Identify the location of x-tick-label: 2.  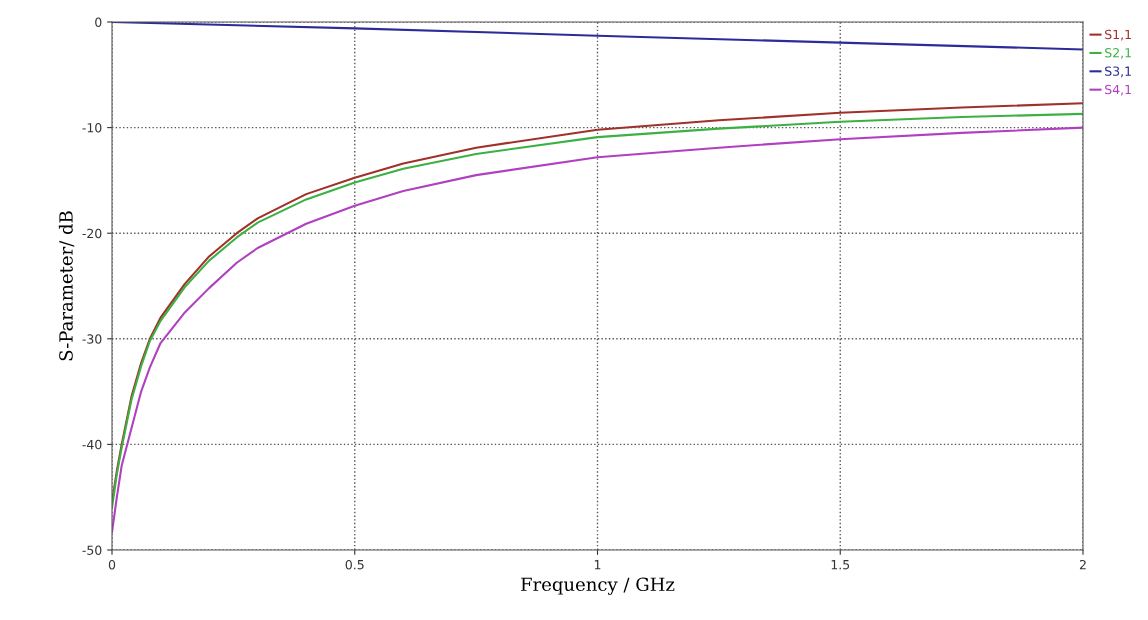
(1082, 564).